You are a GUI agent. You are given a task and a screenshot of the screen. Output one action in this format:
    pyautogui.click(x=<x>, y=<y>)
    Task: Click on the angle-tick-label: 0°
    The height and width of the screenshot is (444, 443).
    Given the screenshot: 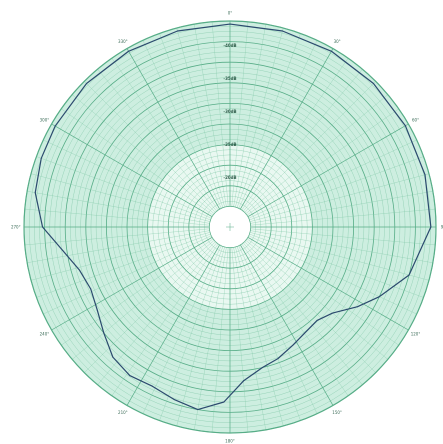 What is the action you would take?
    pyautogui.click(x=230, y=12)
    